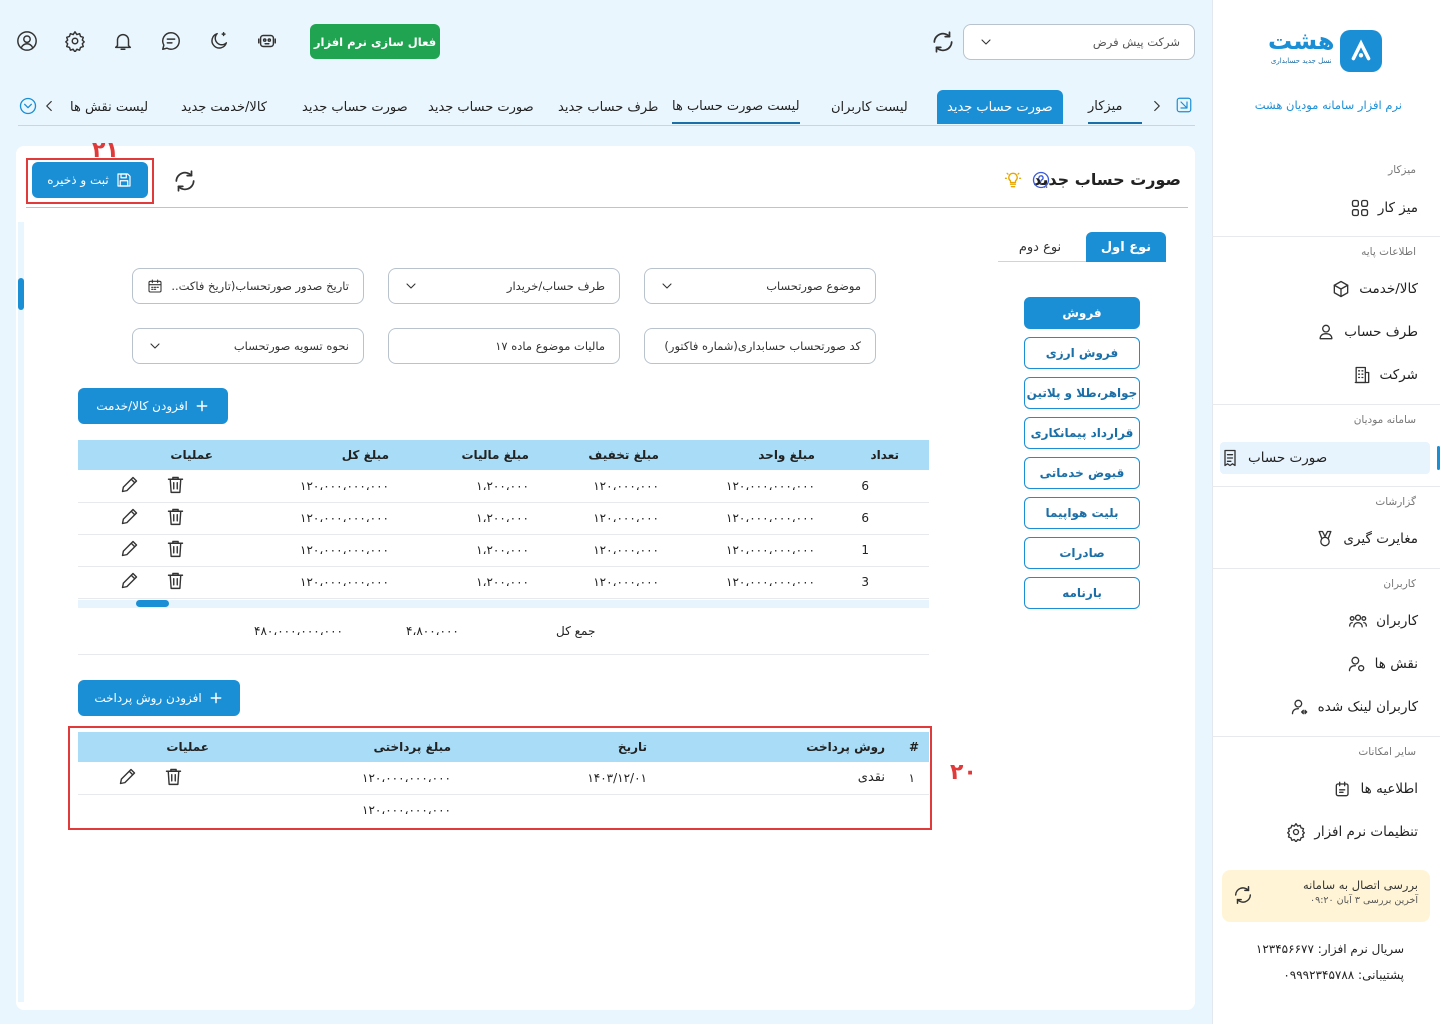 The height and width of the screenshot is (1024, 1440). What do you see at coordinates (1381, 332) in the screenshot?
I see `sidebar-item-label: طرف حساب` at bounding box center [1381, 332].